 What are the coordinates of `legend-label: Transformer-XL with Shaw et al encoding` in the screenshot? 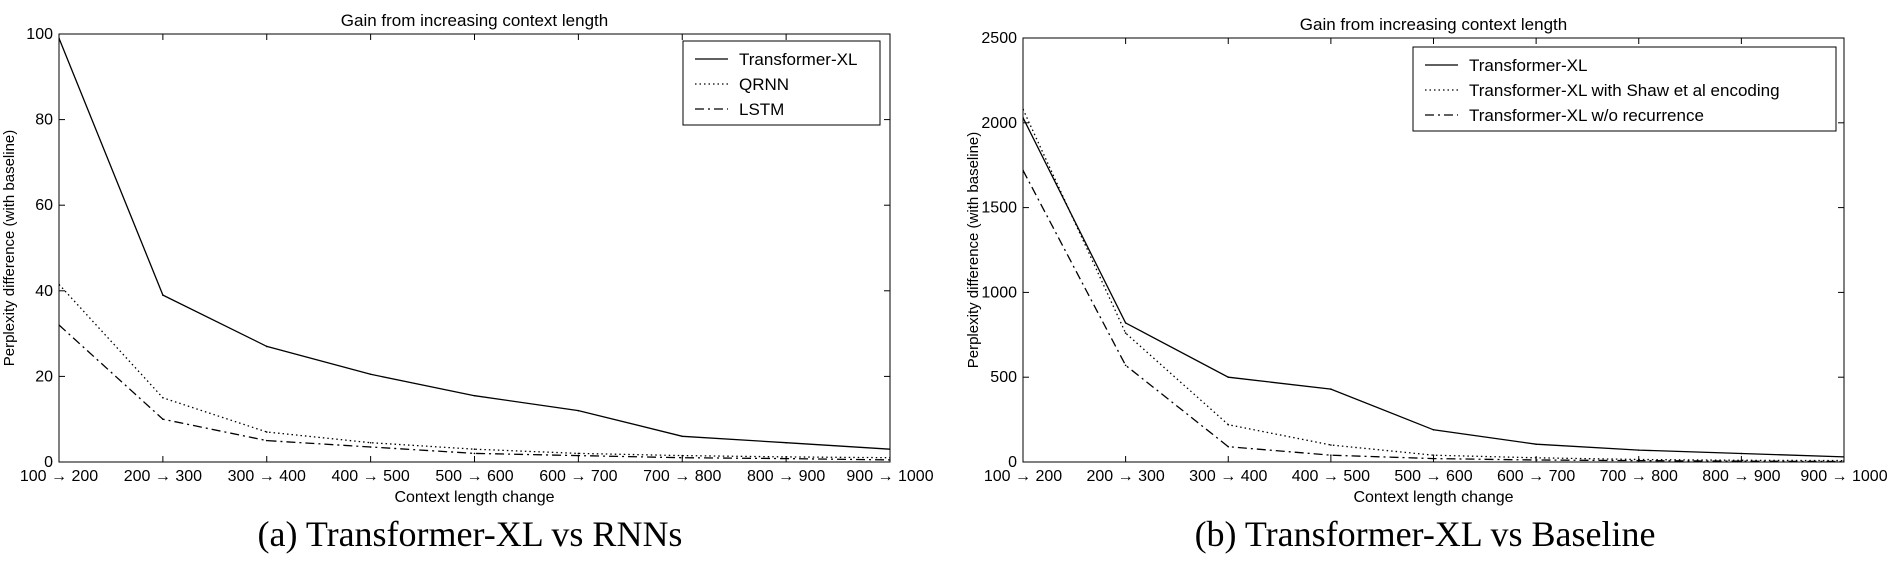 It's located at (1624, 90).